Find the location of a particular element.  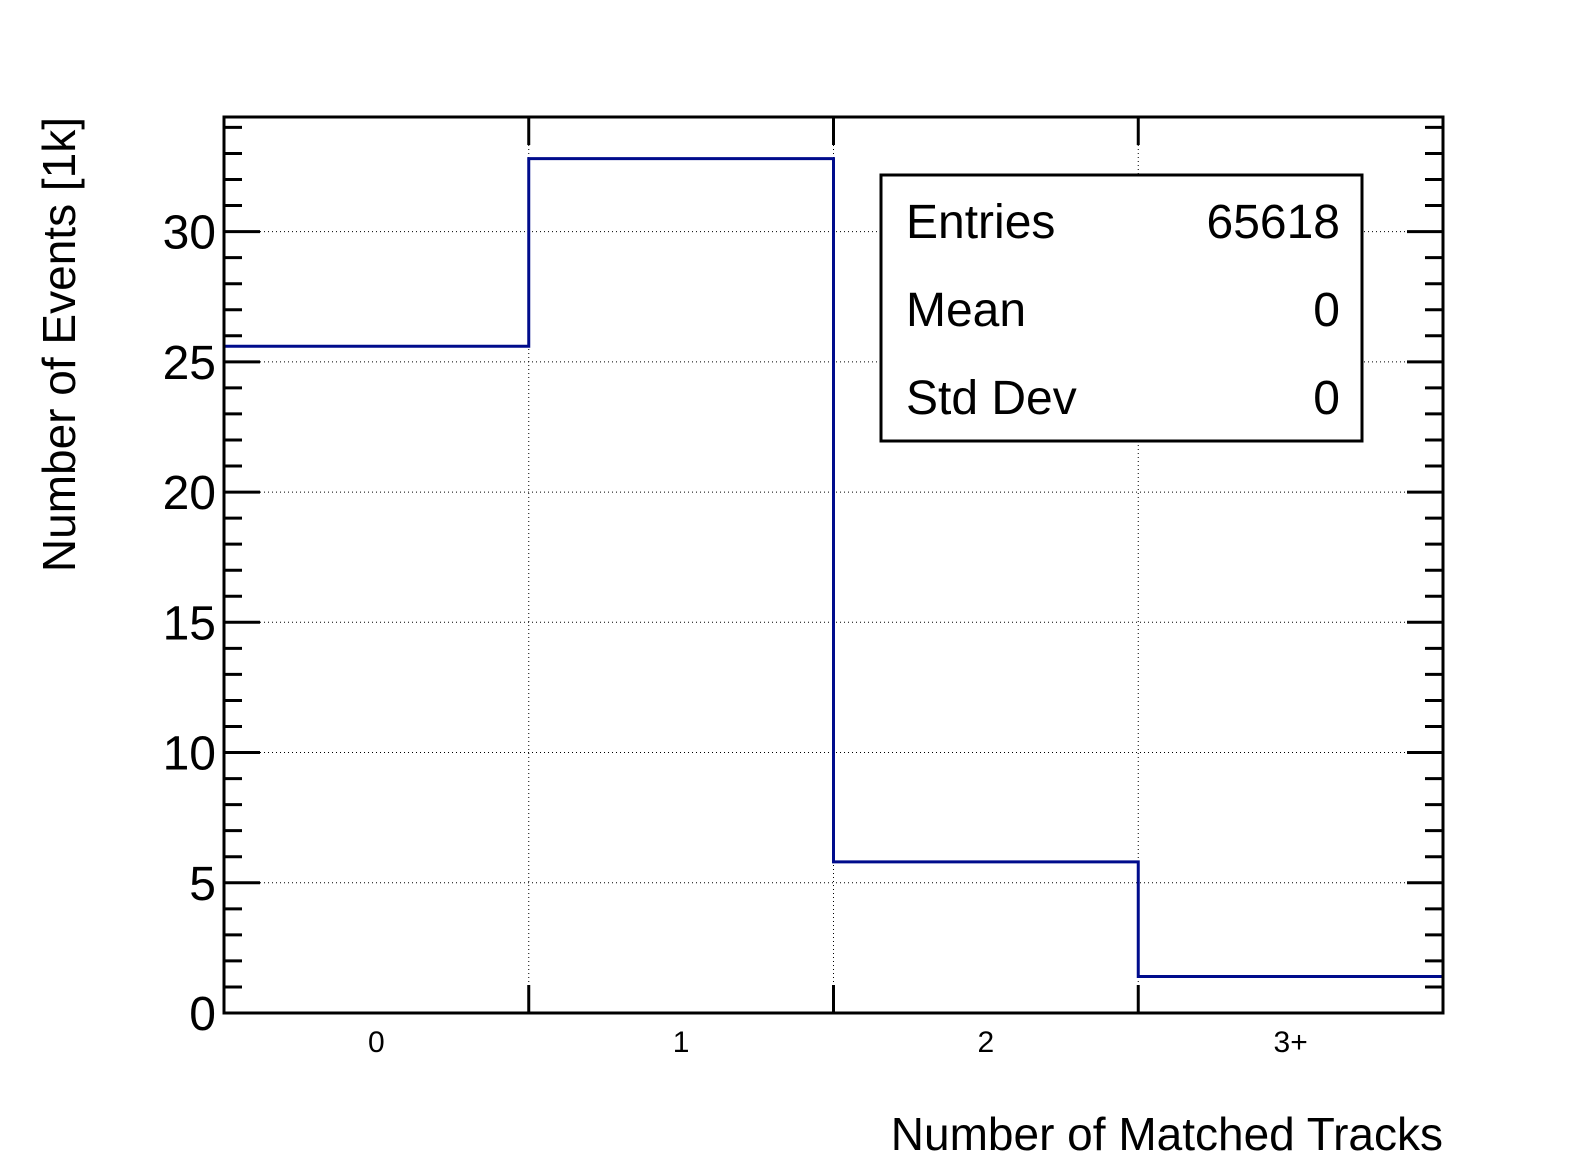

x-tick-label: 3+ is located at coordinates (1291, 1042).